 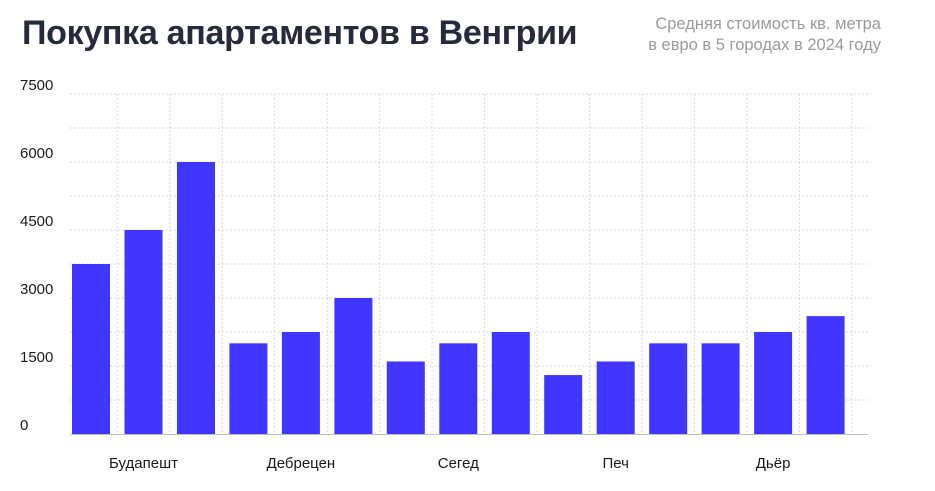 What do you see at coordinates (36, 357) in the screenshot?
I see `y-tick-label: 1500` at bounding box center [36, 357].